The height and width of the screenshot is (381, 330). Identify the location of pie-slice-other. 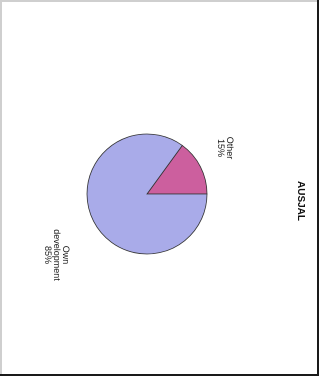
(177, 169).